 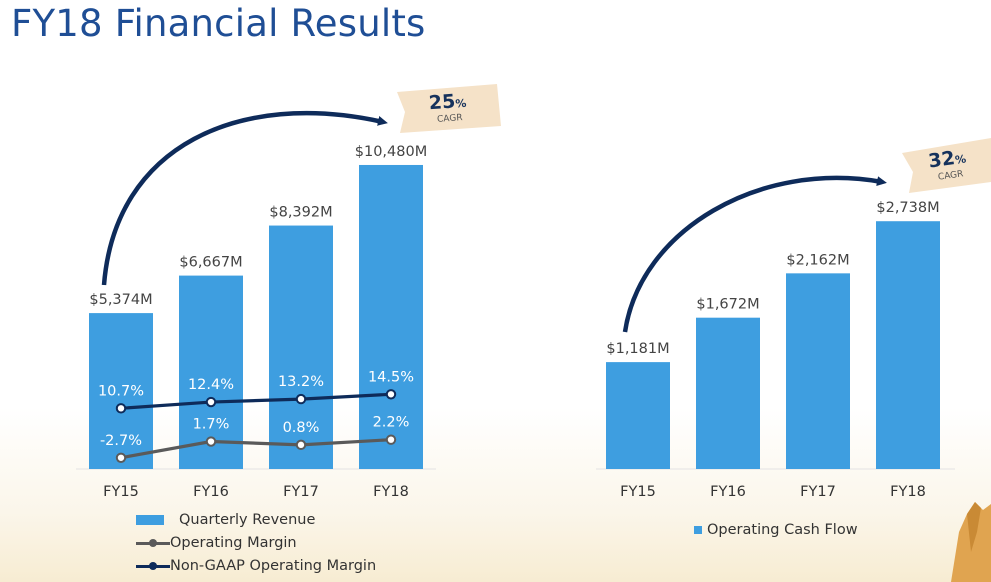 I want to click on revenue-value-labels: $5,374M $6,667M $8,392M $10,480M, so click(x=258, y=226).